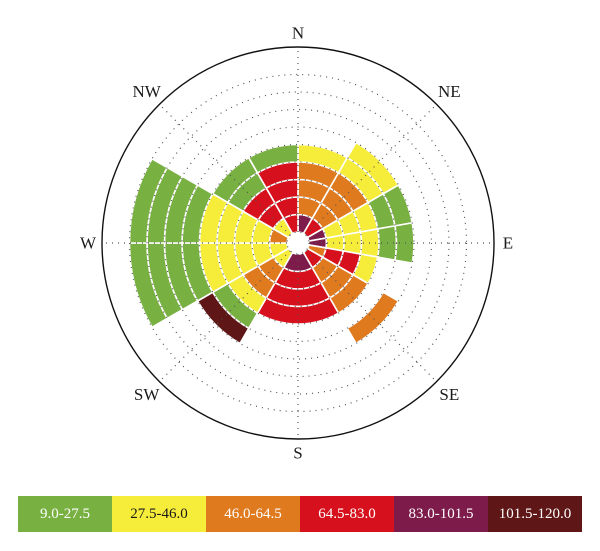 Image resolution: width=600 pixels, height=551 pixels. What do you see at coordinates (65, 514) in the screenshot?
I see `legend-item-1: 9.0-27.5` at bounding box center [65, 514].